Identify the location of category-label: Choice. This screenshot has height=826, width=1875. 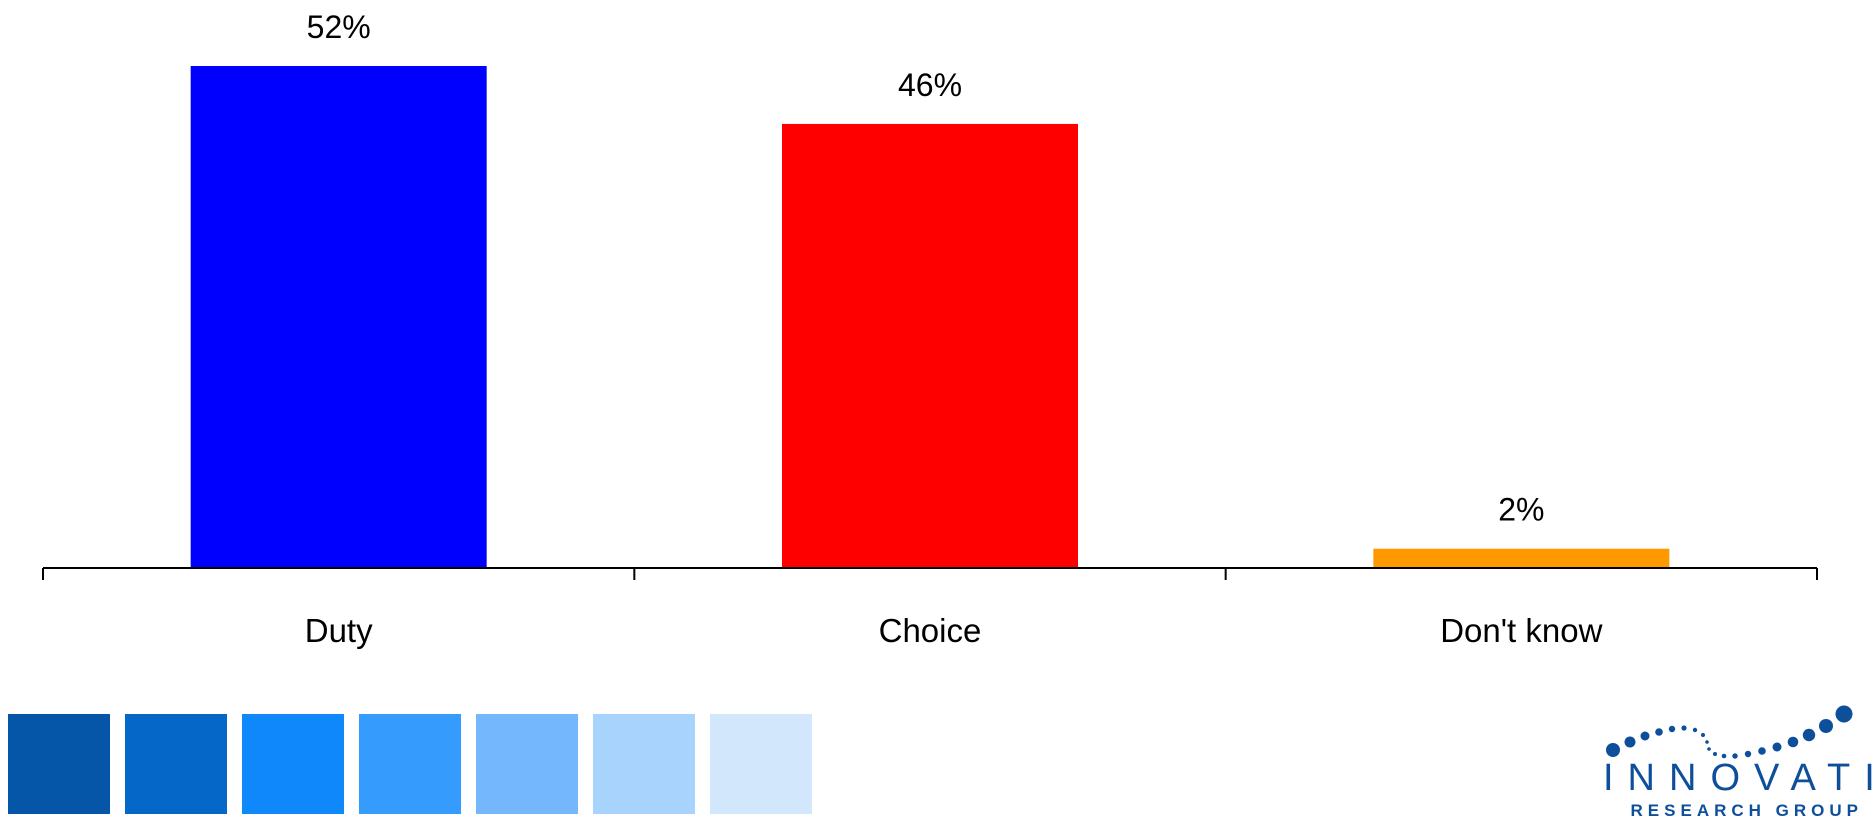
(930, 630).